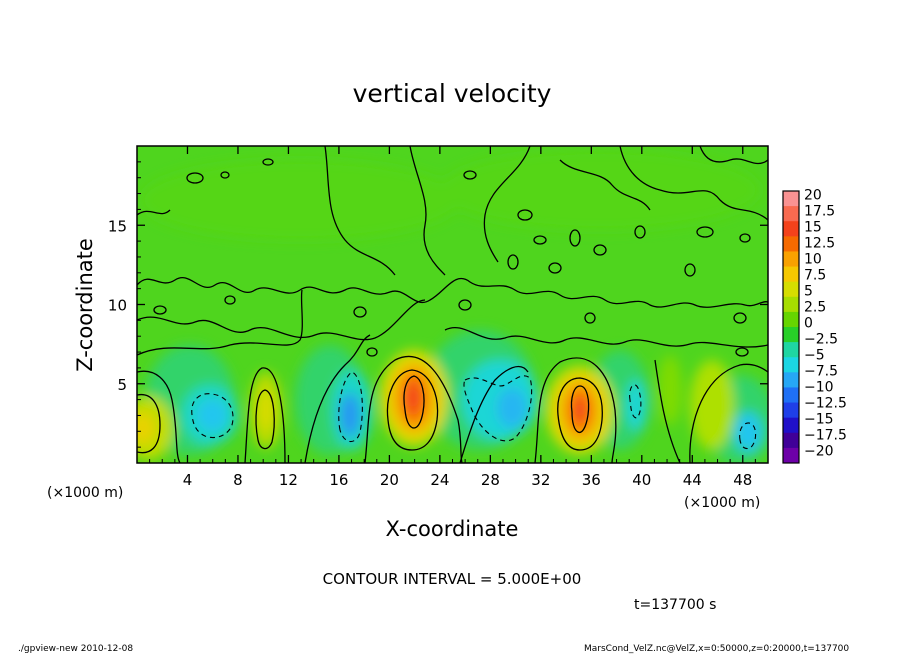 The image size is (904, 654). Describe the element at coordinates (722, 503) in the screenshot. I see `x-unit-label-right: (×1000 m)` at that location.